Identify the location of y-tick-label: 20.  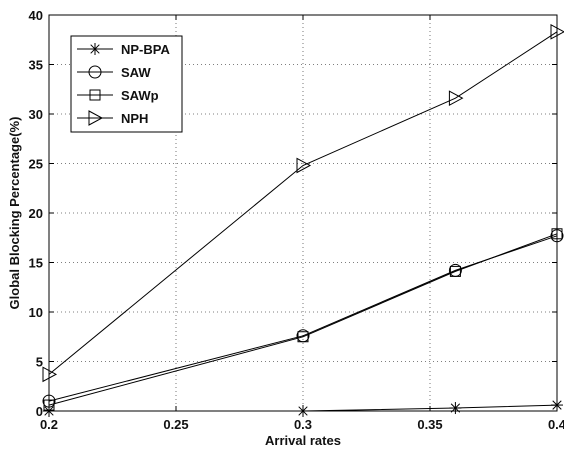
(36, 213).